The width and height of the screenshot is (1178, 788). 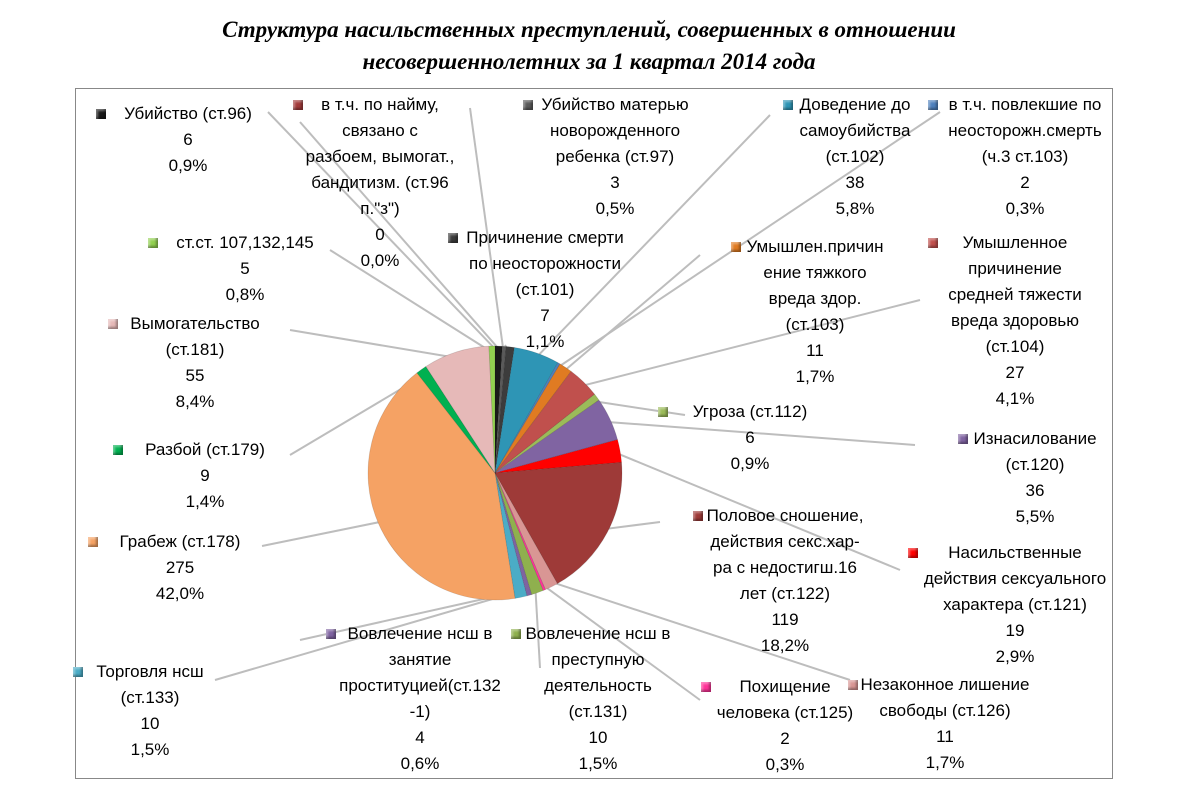 I want to click on data-label-label: Изнасилование (ст.120), so click(x=1035, y=451).